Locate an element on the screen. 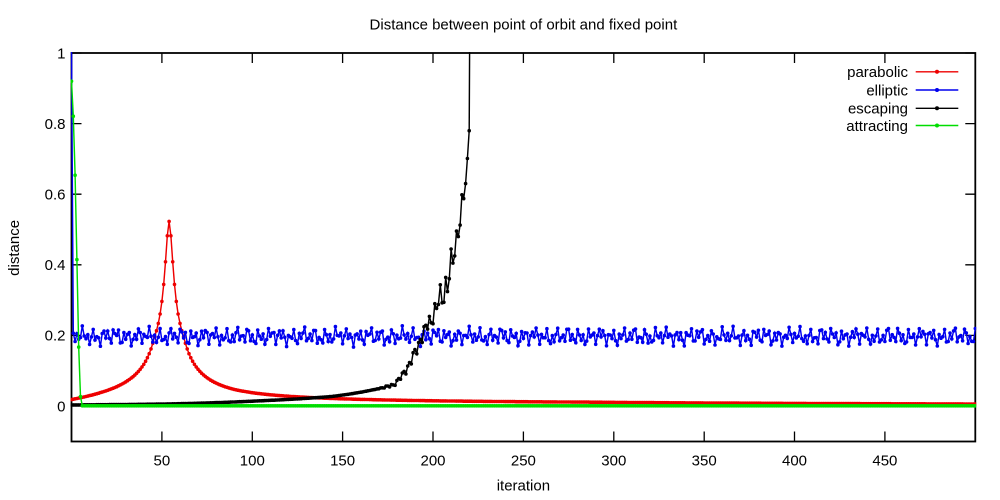 This screenshot has width=1000, height=500. svg-text: elliptic is located at coordinates (887, 90).